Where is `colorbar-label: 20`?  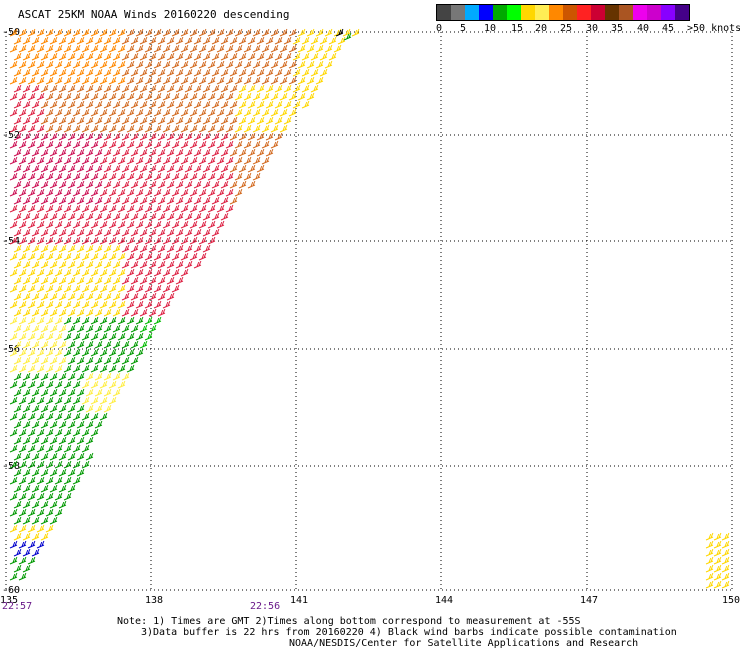
colorbar-label: 20 is located at coordinates (541, 28).